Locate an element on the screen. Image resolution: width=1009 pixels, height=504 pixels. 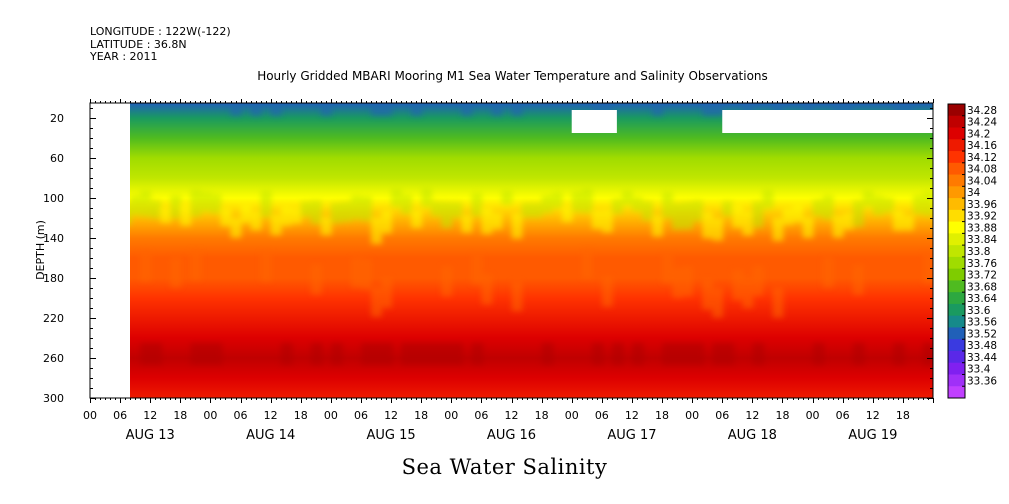
y-tick-label: 180 is located at coordinates (53, 278).